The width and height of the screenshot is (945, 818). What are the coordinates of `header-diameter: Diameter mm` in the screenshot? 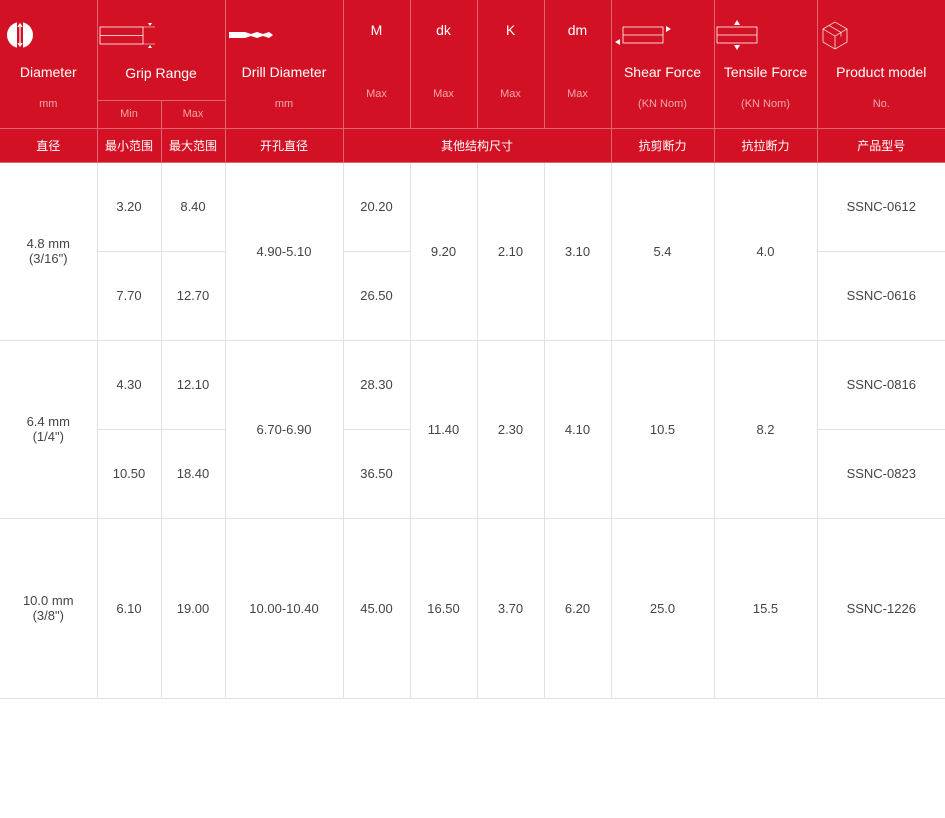 It's located at (49, 64).